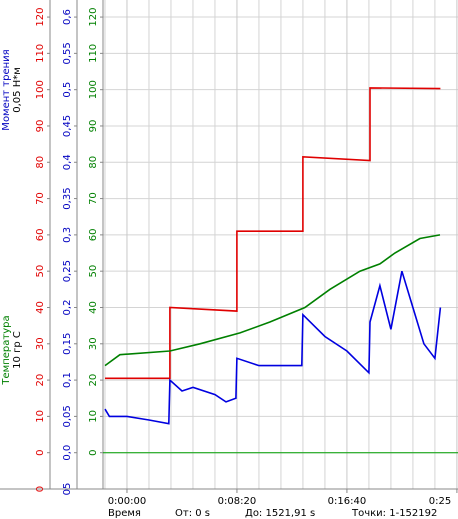 The height and width of the screenshot is (519, 458). I want to click on status-x-name: Время, so click(124, 513).